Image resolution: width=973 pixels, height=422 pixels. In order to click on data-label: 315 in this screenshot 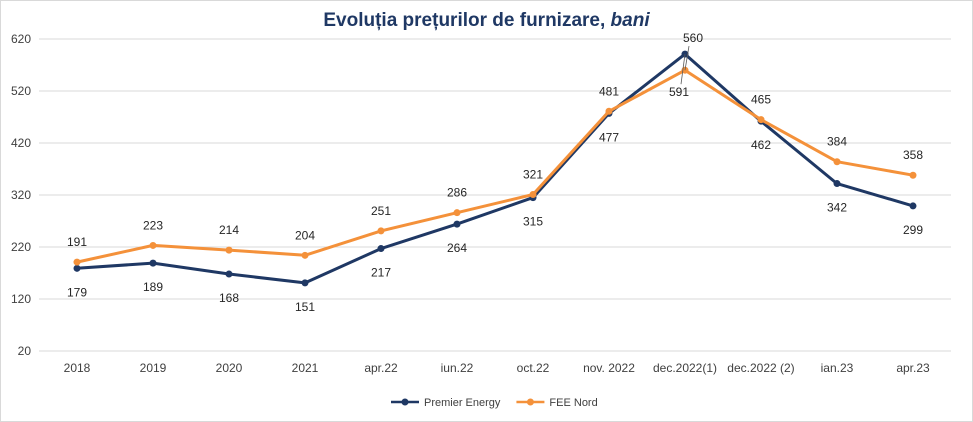, I will do `click(533, 222)`.